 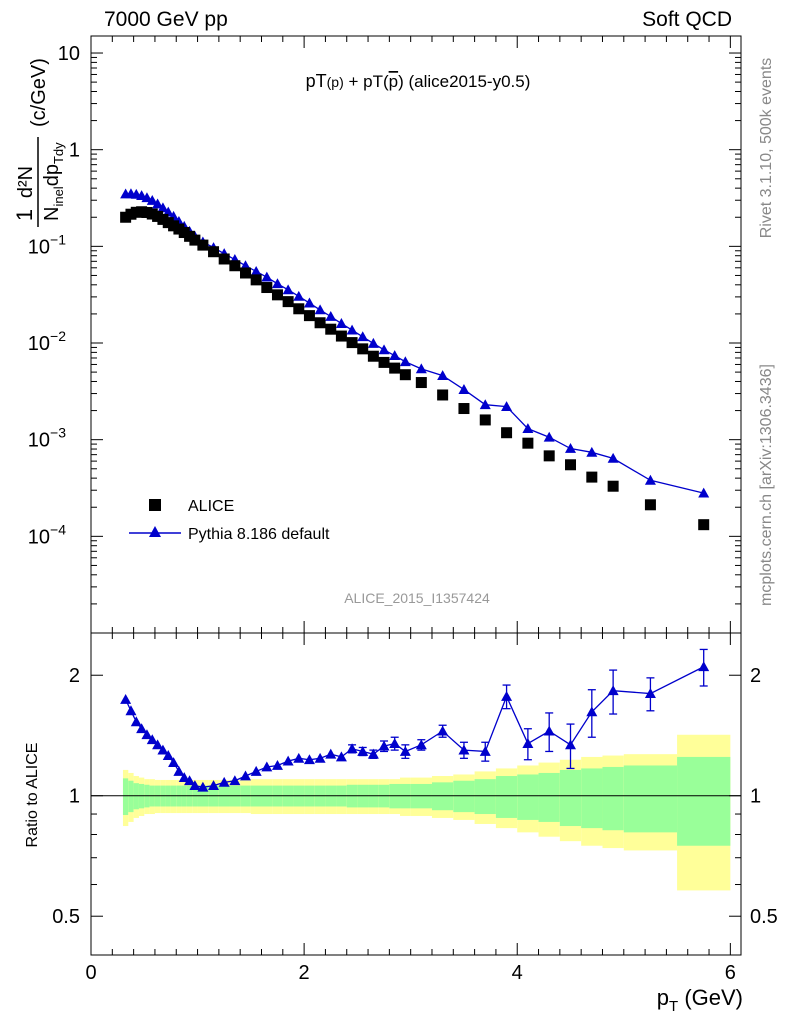 I want to click on main-y-axis-label: 1 d²N NineldpTdy (c/GeV), so click(x=39, y=142).